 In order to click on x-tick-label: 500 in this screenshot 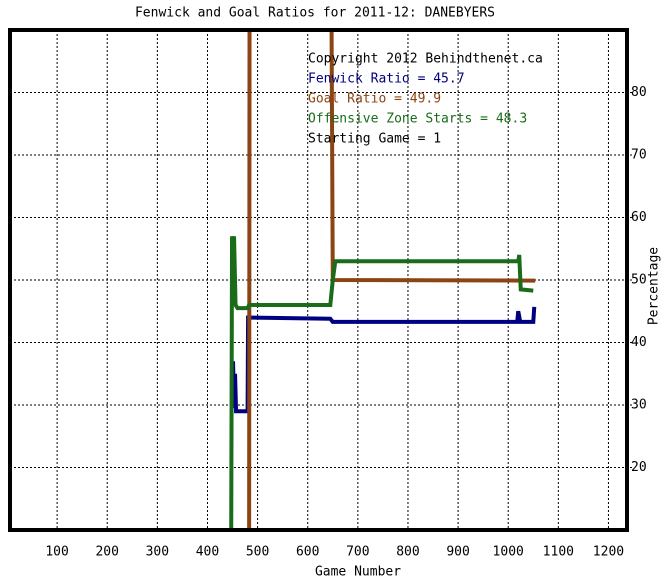, I will do `click(257, 552)`.